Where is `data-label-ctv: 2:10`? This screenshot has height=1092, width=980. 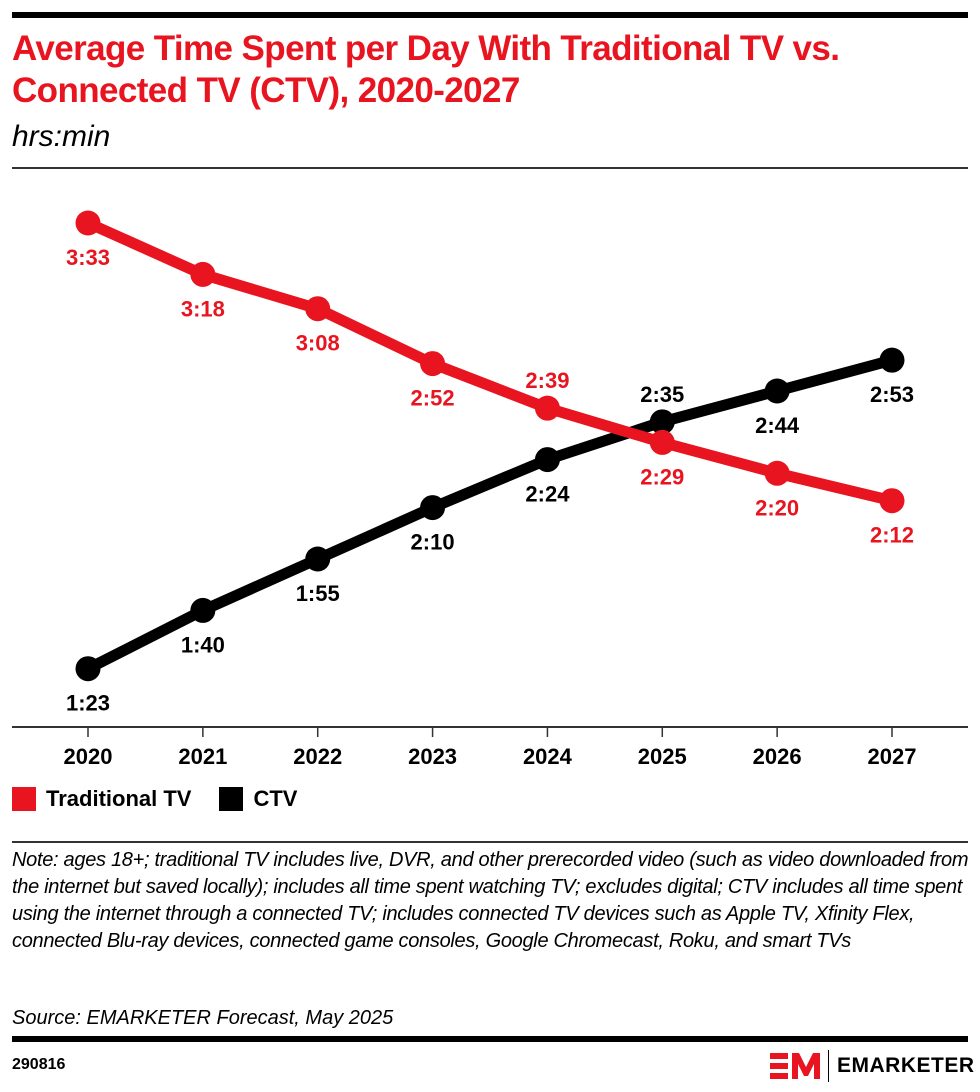 data-label-ctv: 2:10 is located at coordinates (433, 542).